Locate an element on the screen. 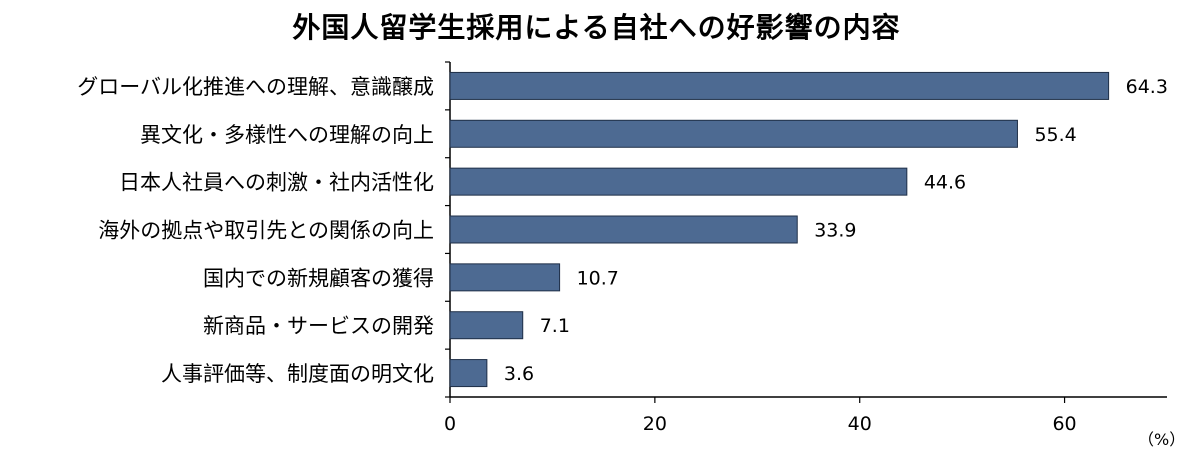 This screenshot has width=1193, height=460. chart-title: 外国人留学生採用による自社への好影響の内容 is located at coordinates (596, 27).